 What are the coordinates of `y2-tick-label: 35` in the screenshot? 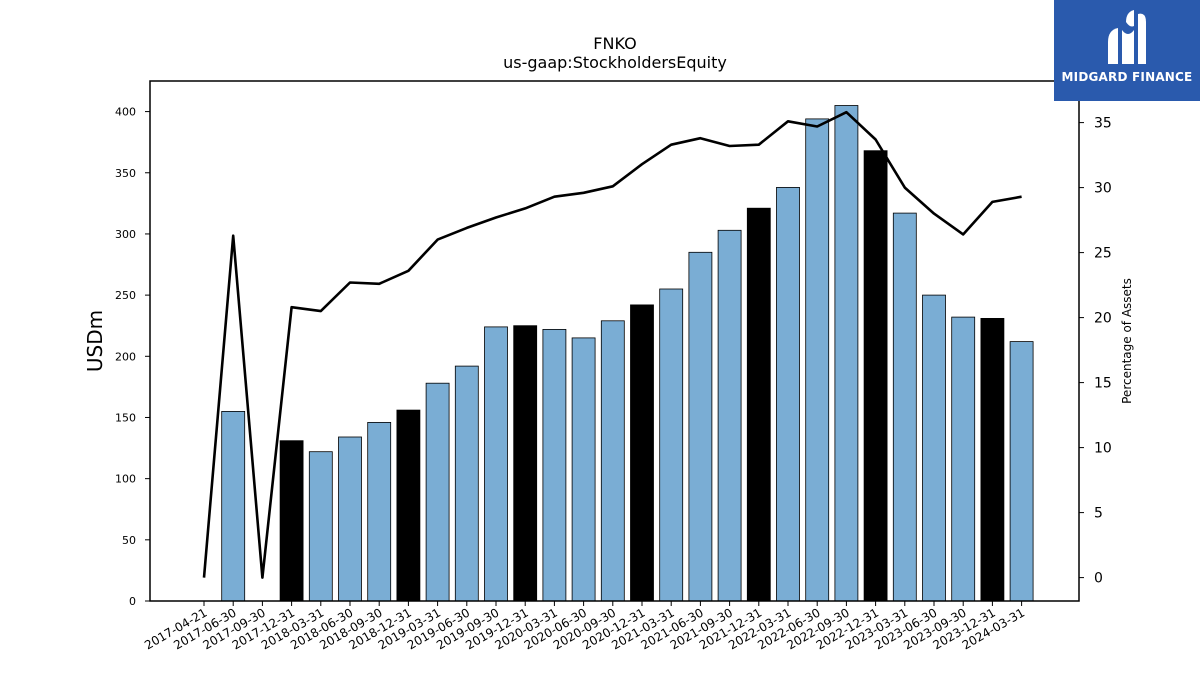 It's located at (1103, 124).